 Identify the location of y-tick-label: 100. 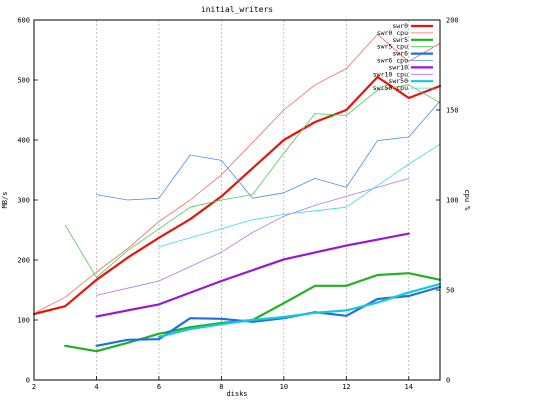
(23, 321).